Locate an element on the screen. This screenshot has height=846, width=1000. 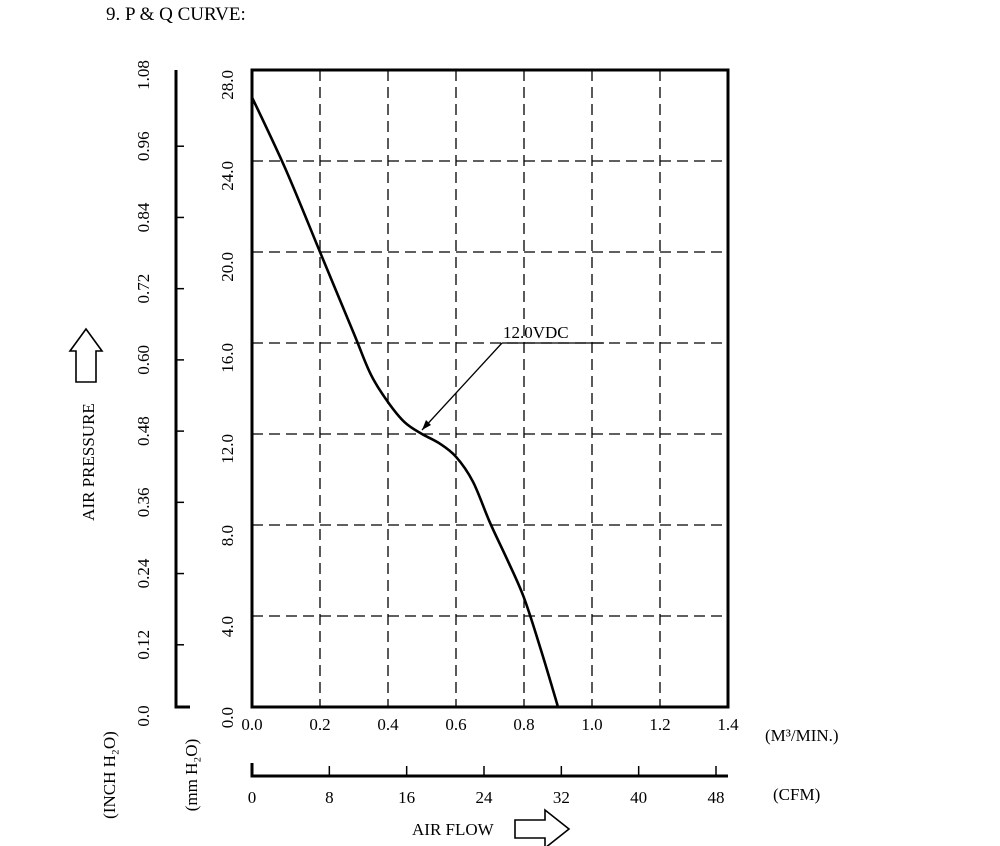
y-tick-label-mm: 28.0 is located at coordinates (227, 85).